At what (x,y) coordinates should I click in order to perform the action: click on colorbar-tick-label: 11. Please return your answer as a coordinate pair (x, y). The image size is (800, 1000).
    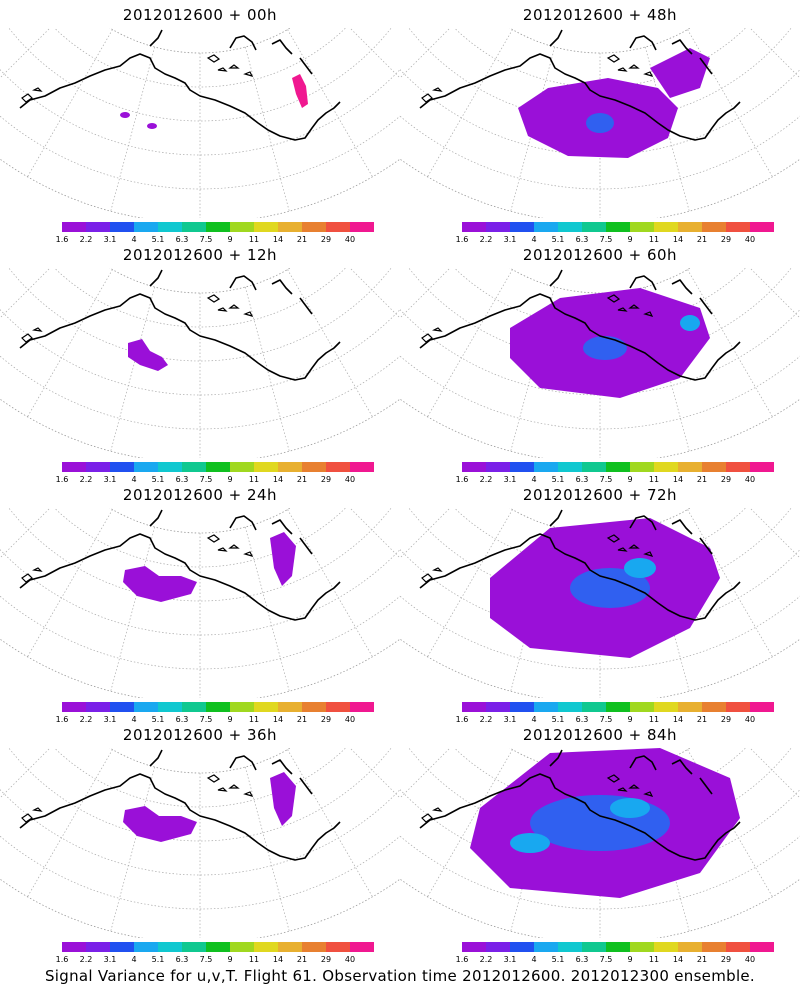
    Looking at the image, I should click on (254, 959).